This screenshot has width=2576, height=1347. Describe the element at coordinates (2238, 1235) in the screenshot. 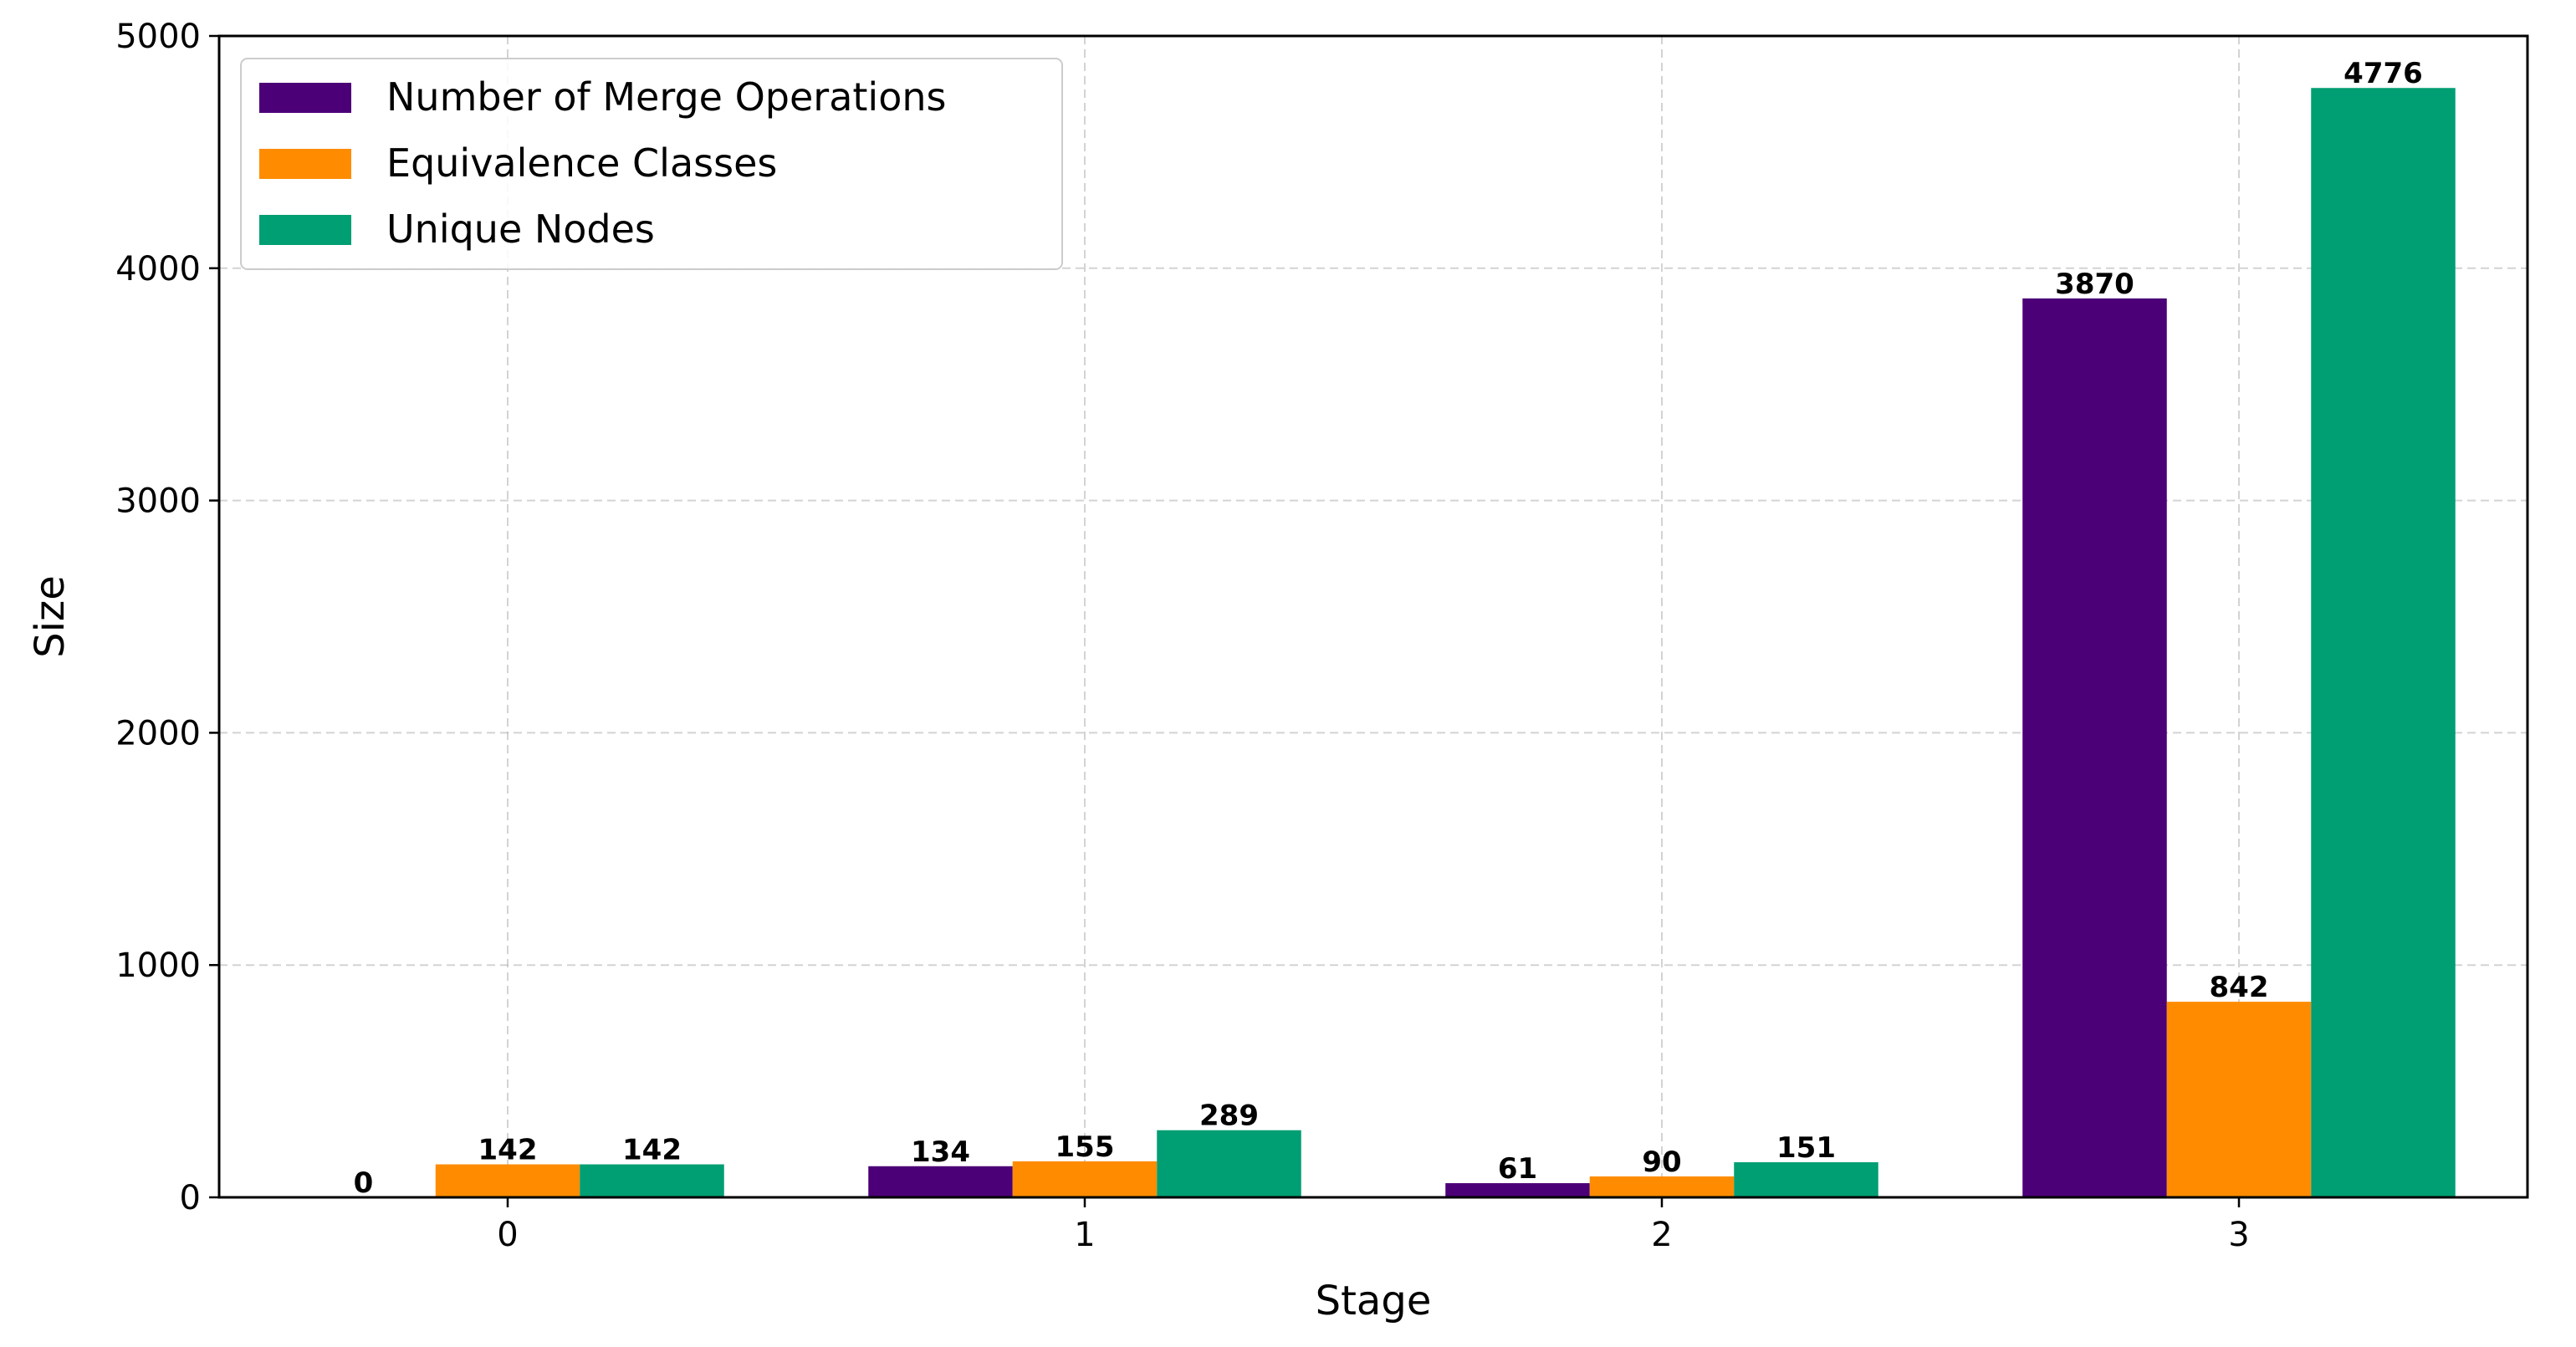

I see `x-tick-label: 3` at that location.